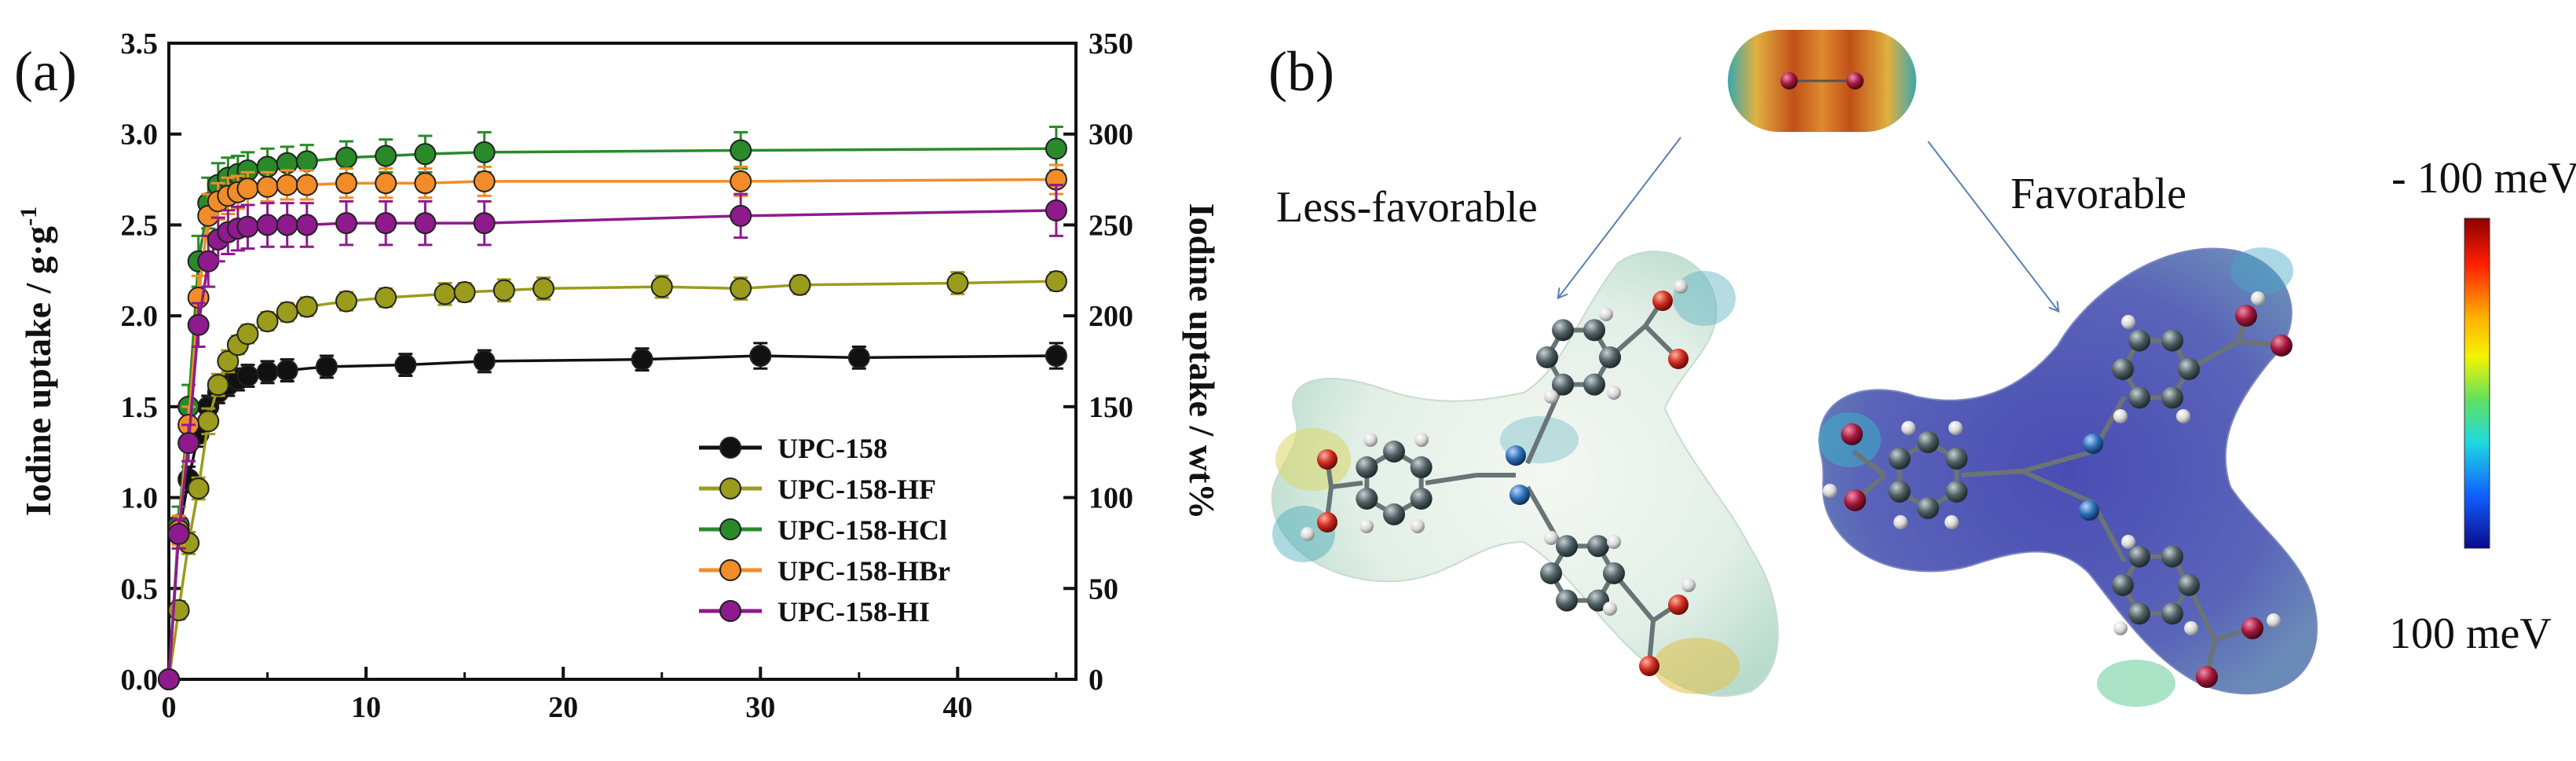 Image resolution: width=2576 pixels, height=761 pixels. Describe the element at coordinates (1301, 72) in the screenshot. I see `panel-b-label: (b)` at that location.